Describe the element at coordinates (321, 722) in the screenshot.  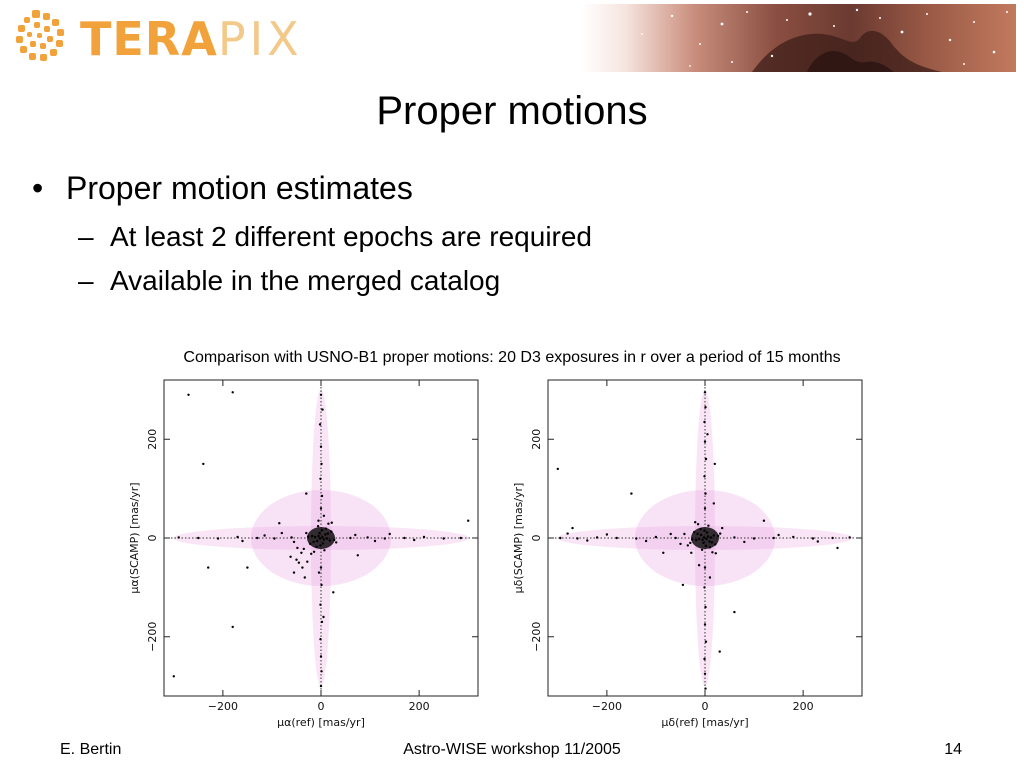
I see `x-axis-label: μα(ref) [mas/yr]` at that location.